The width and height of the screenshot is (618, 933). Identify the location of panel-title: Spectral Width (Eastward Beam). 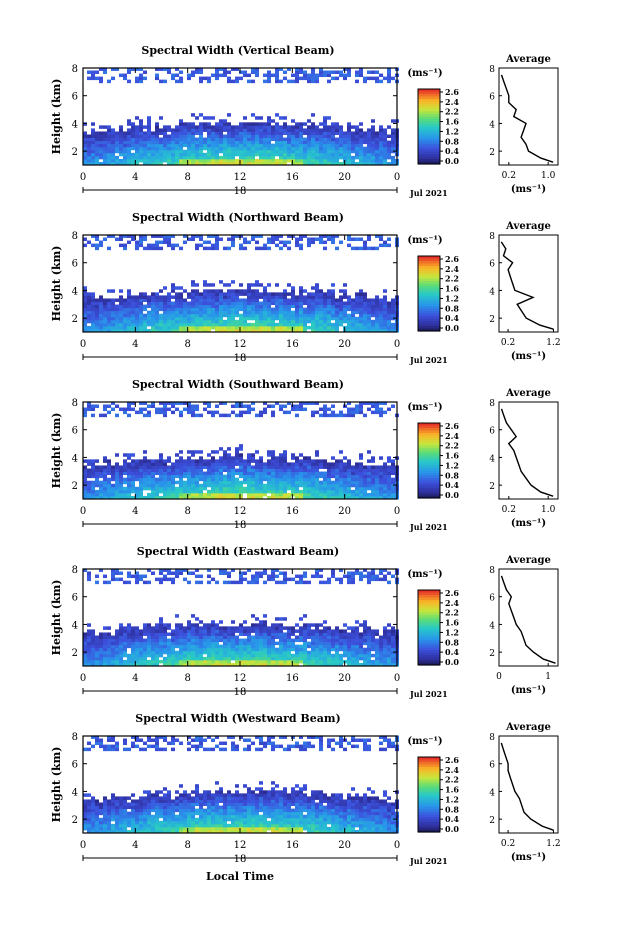
(238, 551).